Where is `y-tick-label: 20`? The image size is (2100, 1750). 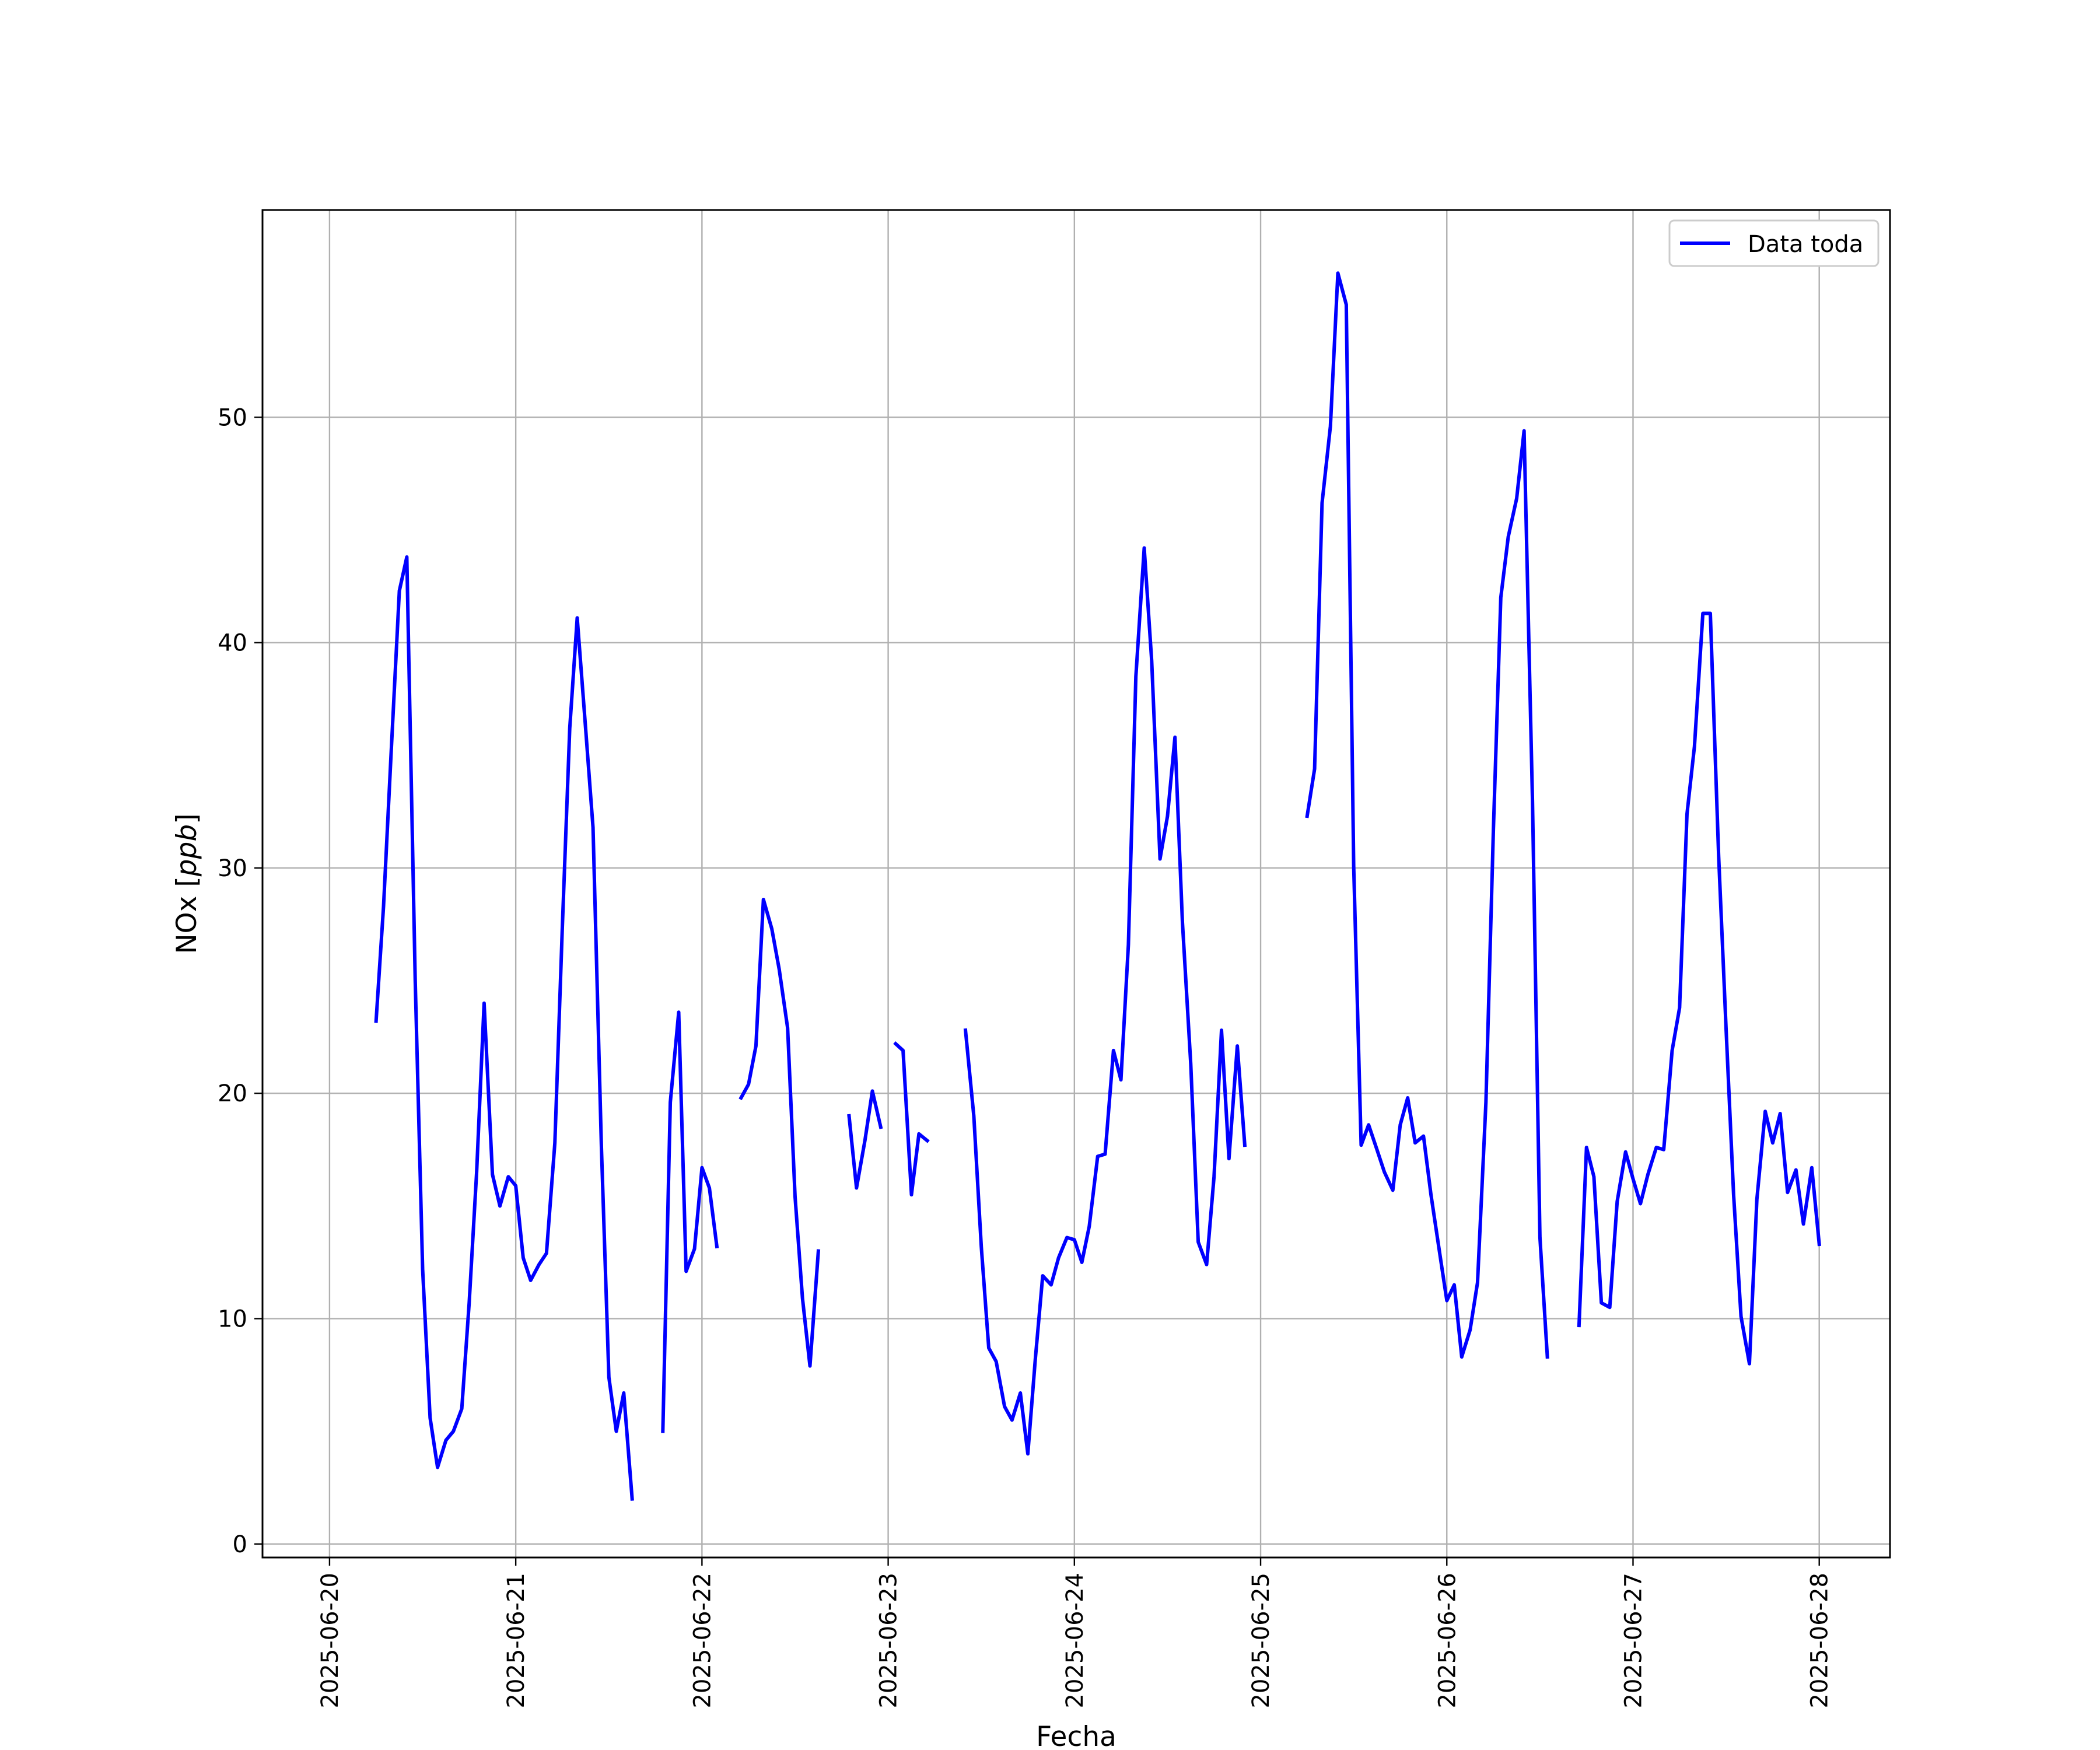
y-tick-label: 20 is located at coordinates (232, 1093).